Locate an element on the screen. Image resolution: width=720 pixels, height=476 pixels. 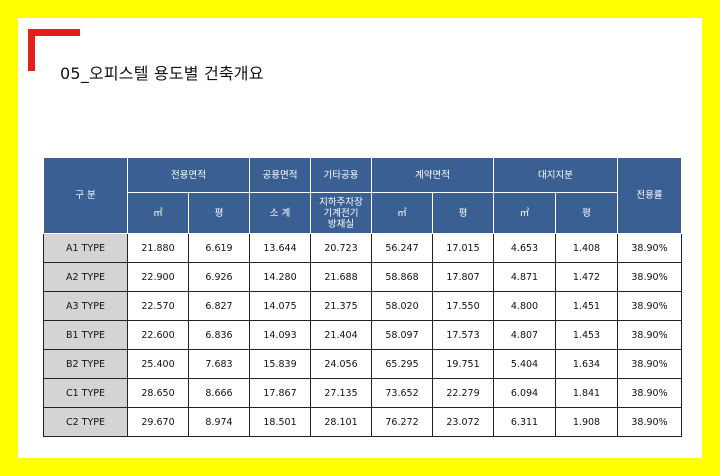
table-cell: 65.295 is located at coordinates (402, 364).